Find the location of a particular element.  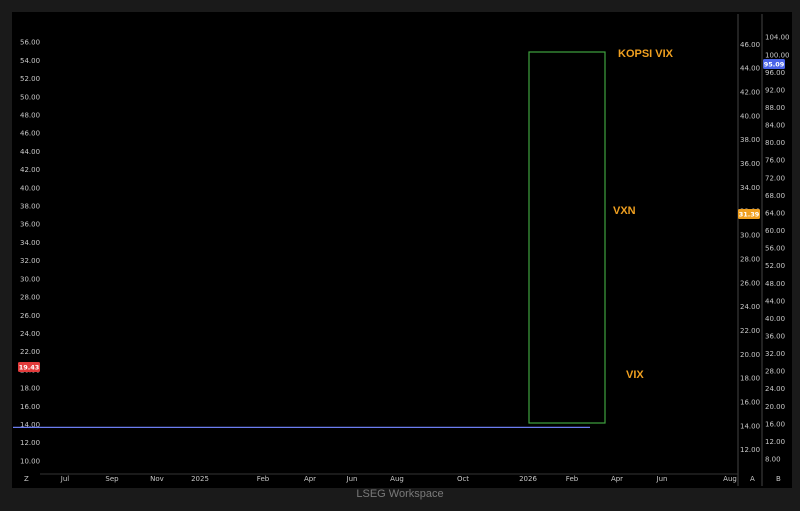

x-tick-label: Sep is located at coordinates (112, 479).